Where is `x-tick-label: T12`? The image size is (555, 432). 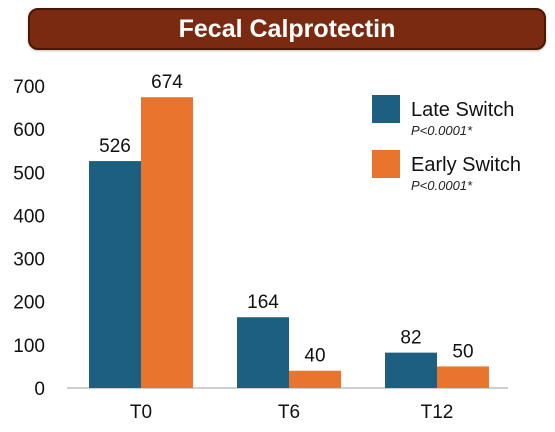 x-tick-label: T12 is located at coordinates (437, 412).